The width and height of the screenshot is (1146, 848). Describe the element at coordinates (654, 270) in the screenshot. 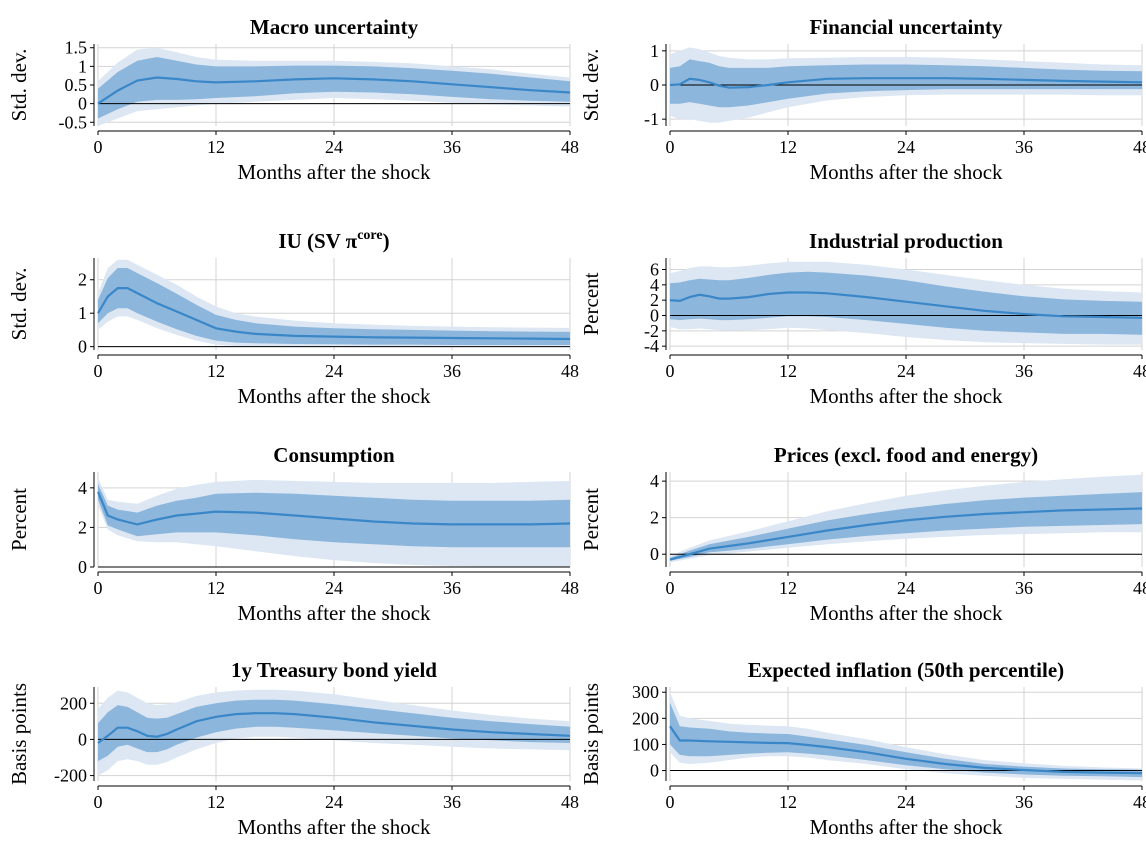

I see `y-tick-label: 6` at that location.